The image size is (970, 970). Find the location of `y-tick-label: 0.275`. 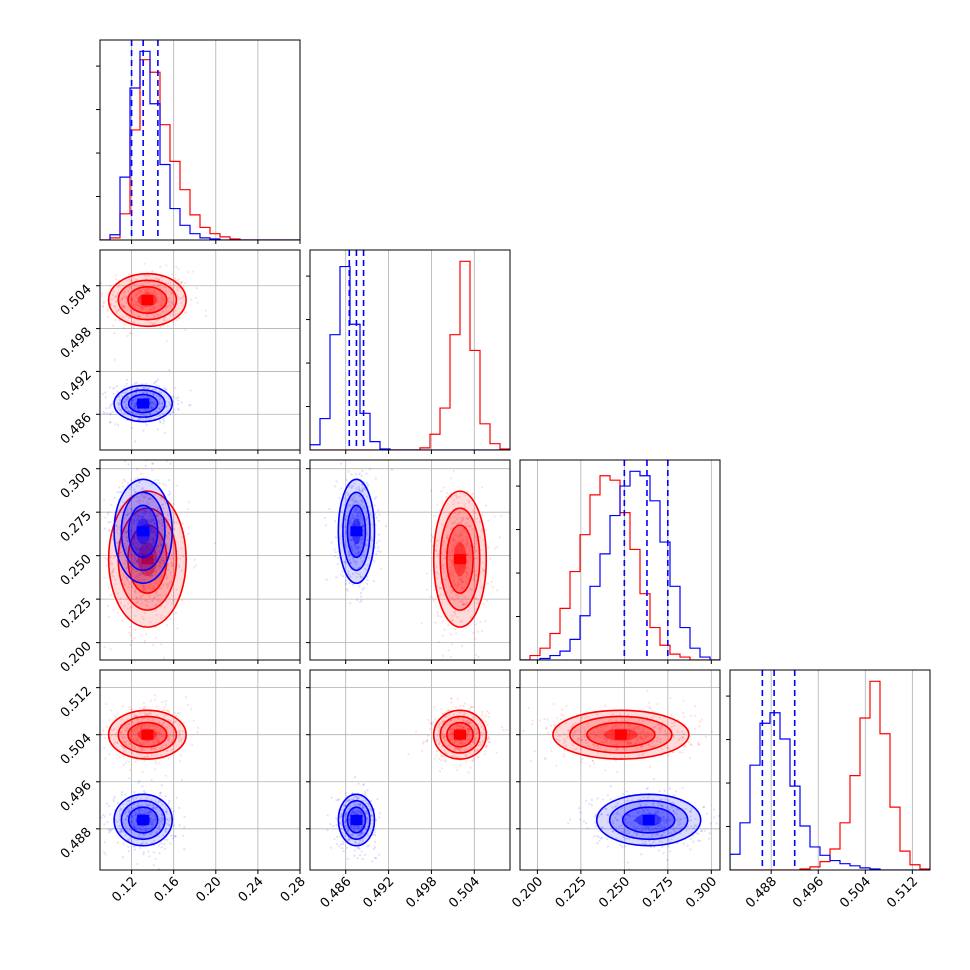

y-tick-label: 0.275 is located at coordinates (76, 526).